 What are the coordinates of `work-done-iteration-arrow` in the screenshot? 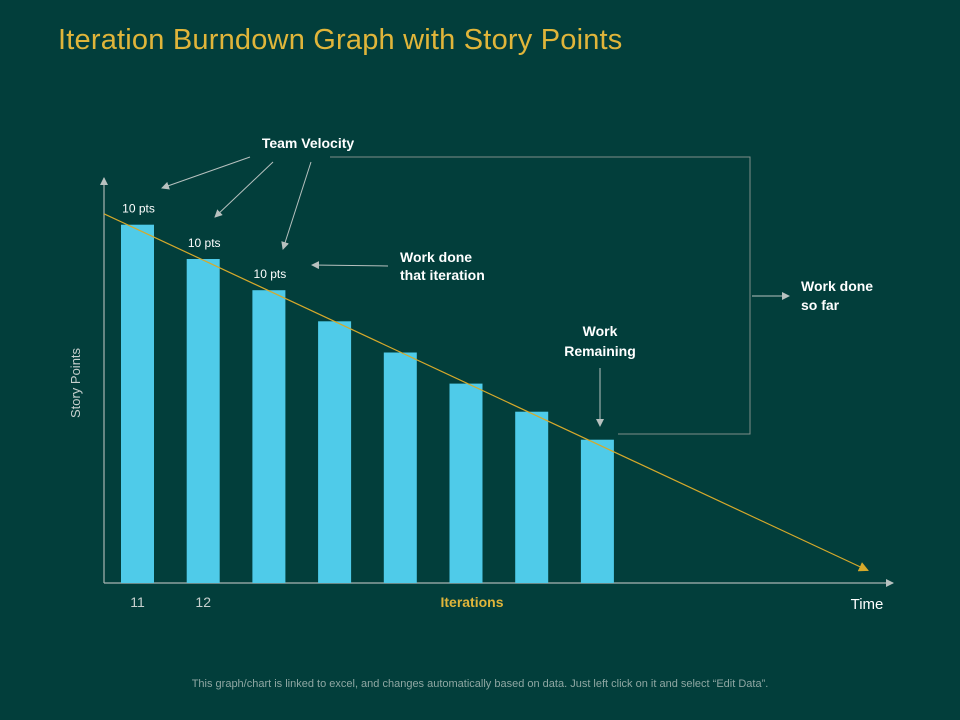 It's located at (350, 265).